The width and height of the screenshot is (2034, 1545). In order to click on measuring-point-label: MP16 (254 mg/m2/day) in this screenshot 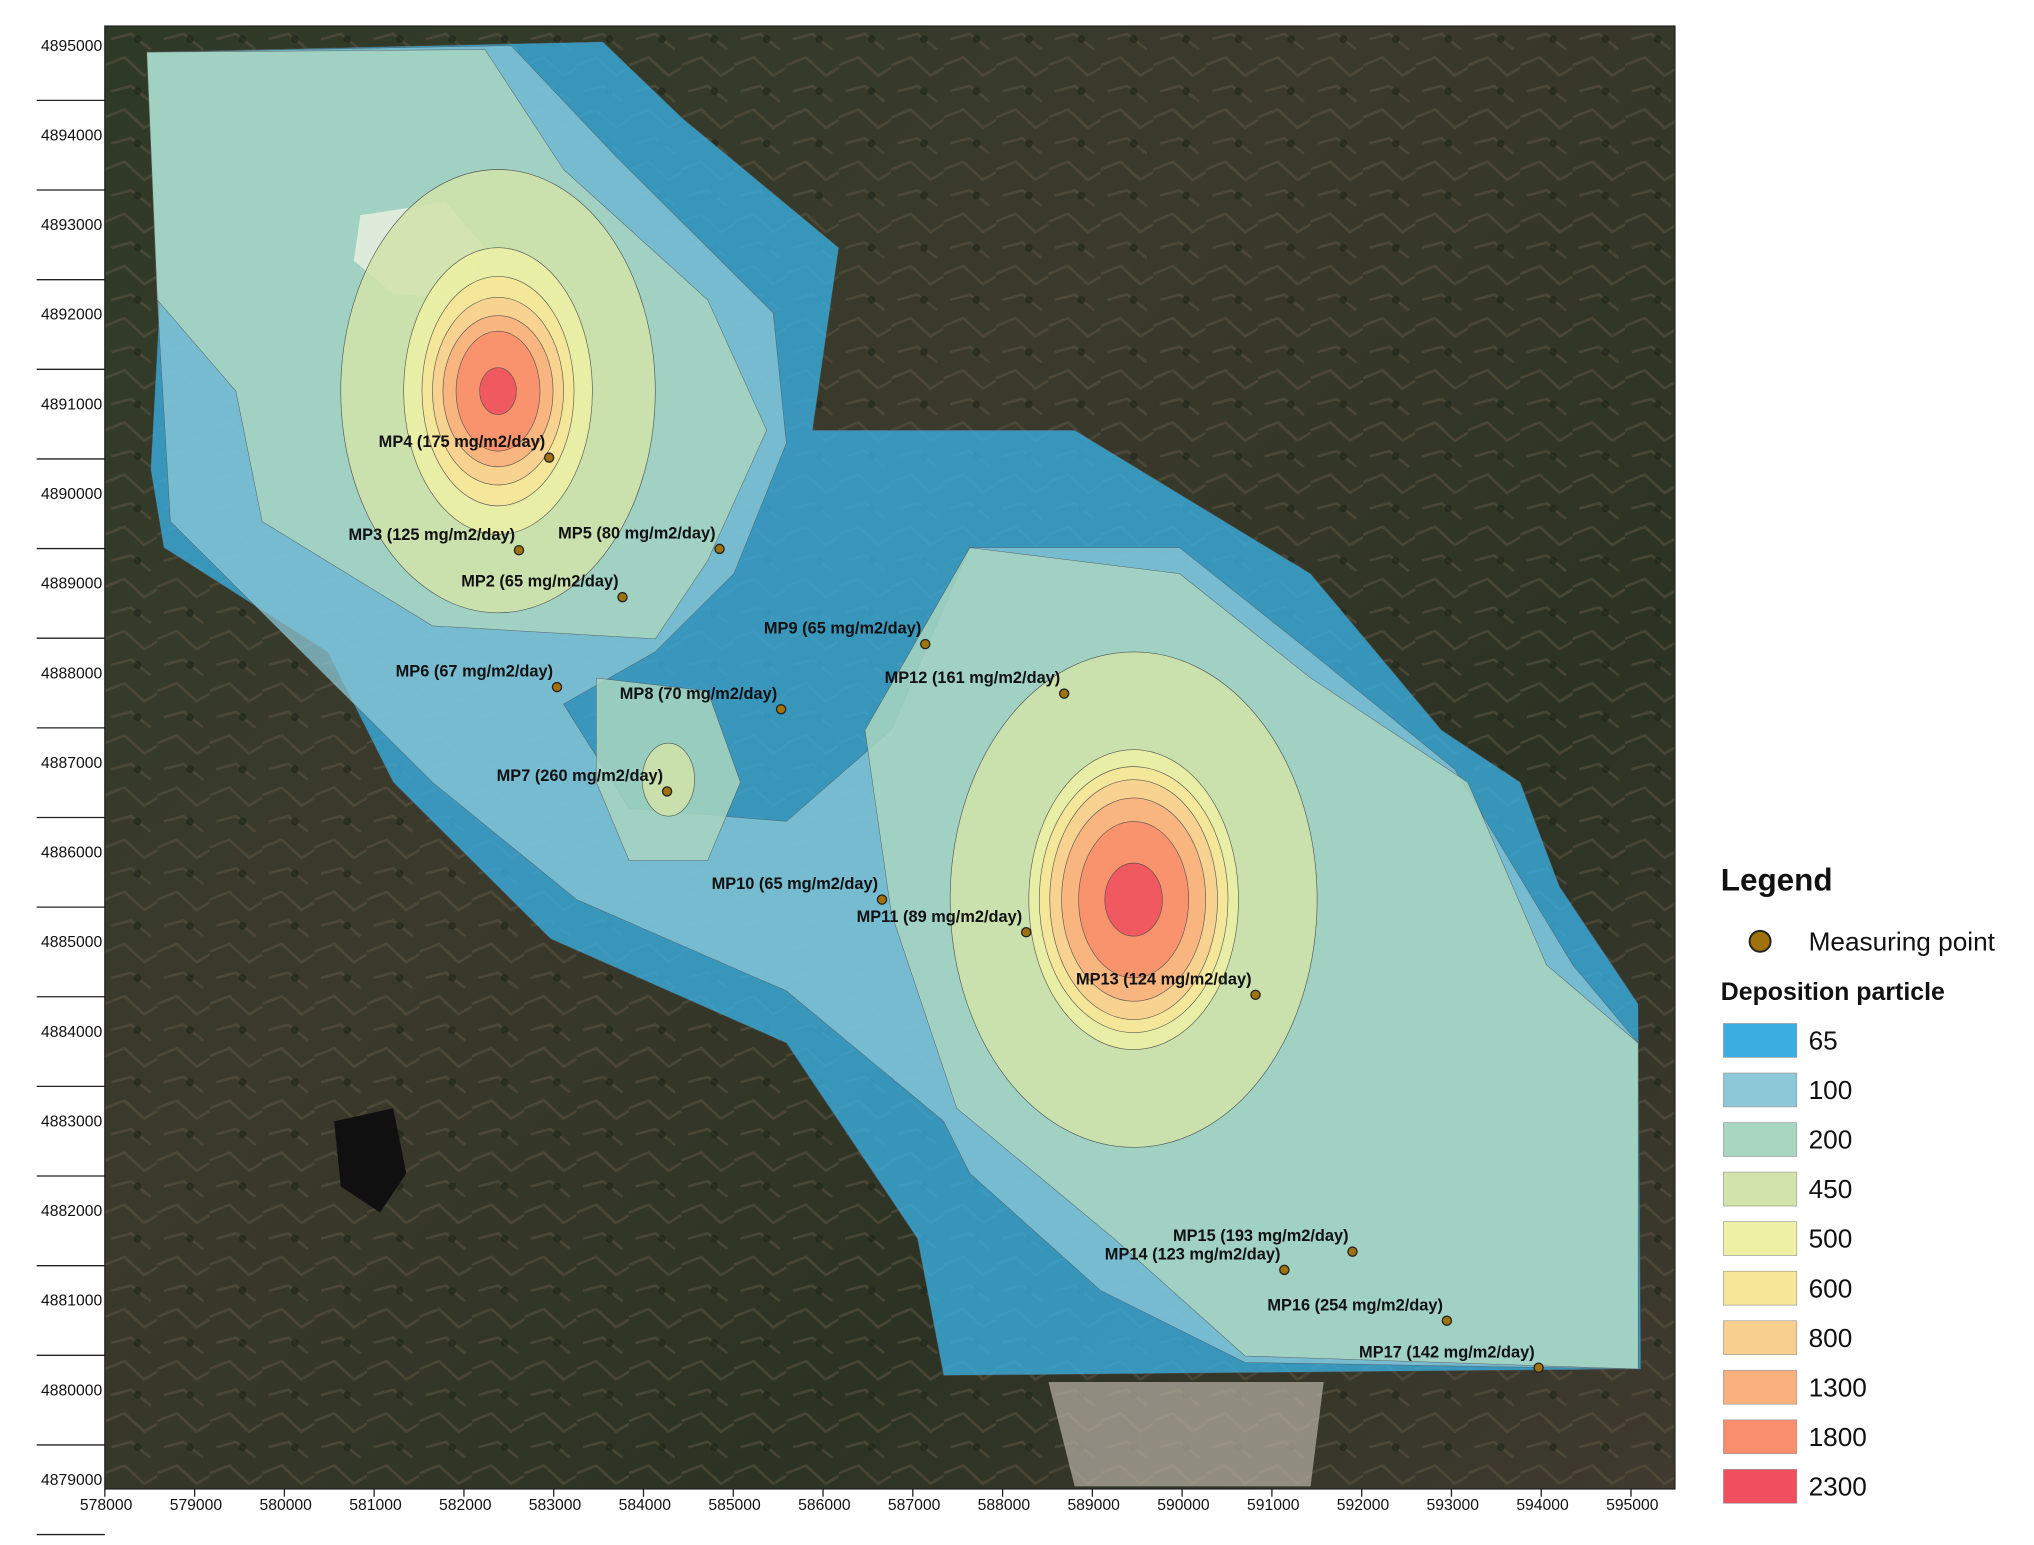, I will do `click(1355, 1305)`.